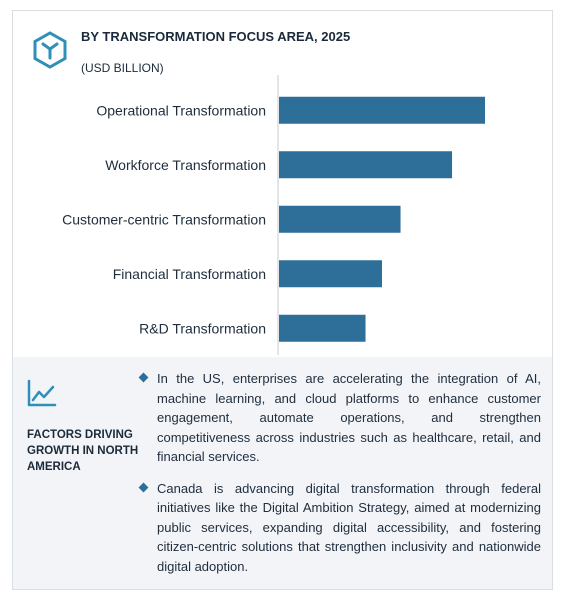 This screenshot has height=598, width=565. I want to click on factors-label: FACTORS DRIVING GROWTH IN NORTH AMERICA, so click(83, 451).